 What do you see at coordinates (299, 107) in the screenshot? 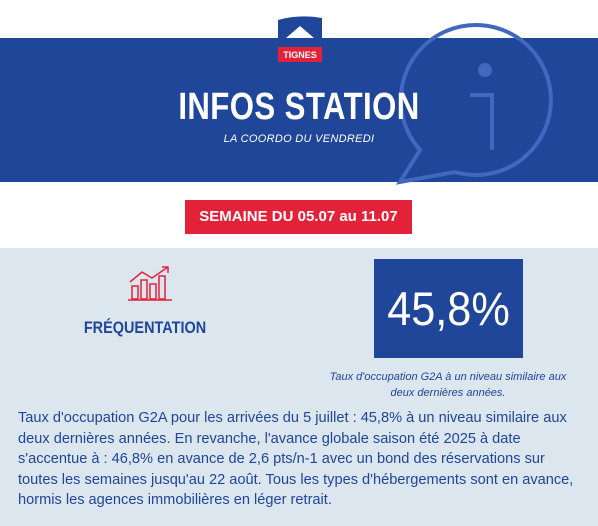
I see `title: INFOS STATION` at bounding box center [299, 107].